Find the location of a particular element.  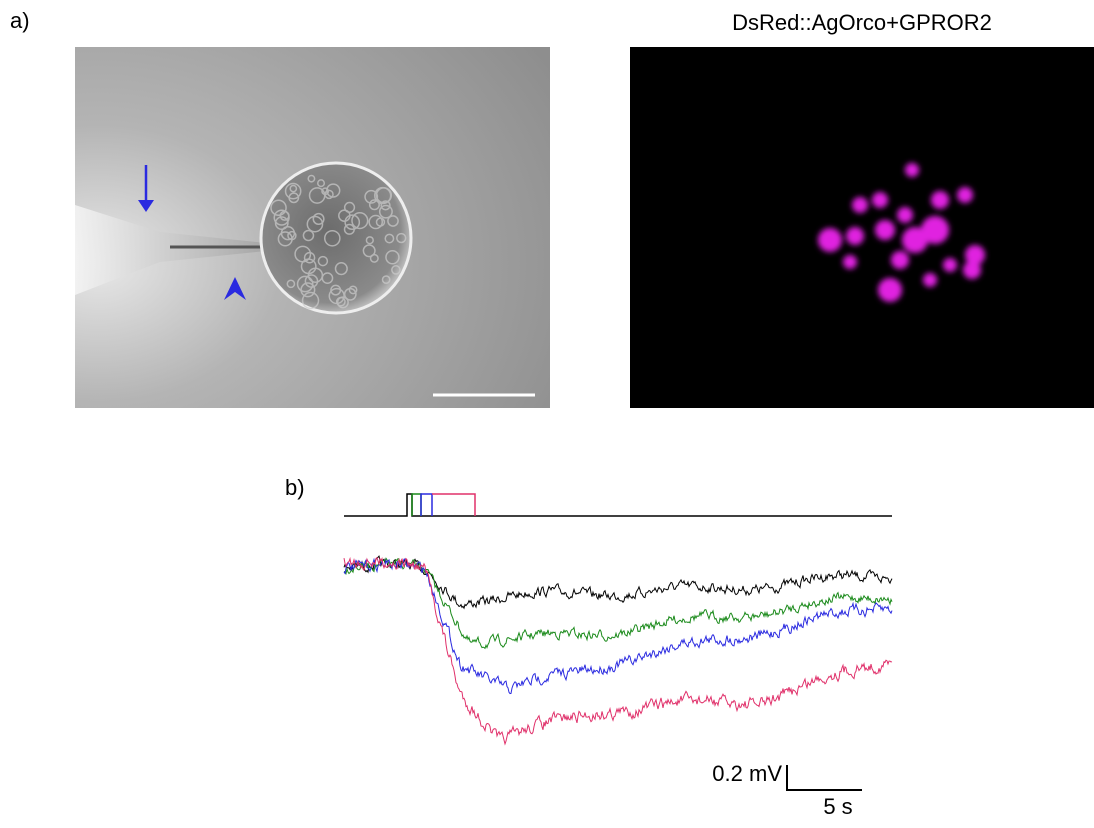

scale-label: 0.2 mV is located at coordinates (747, 773).